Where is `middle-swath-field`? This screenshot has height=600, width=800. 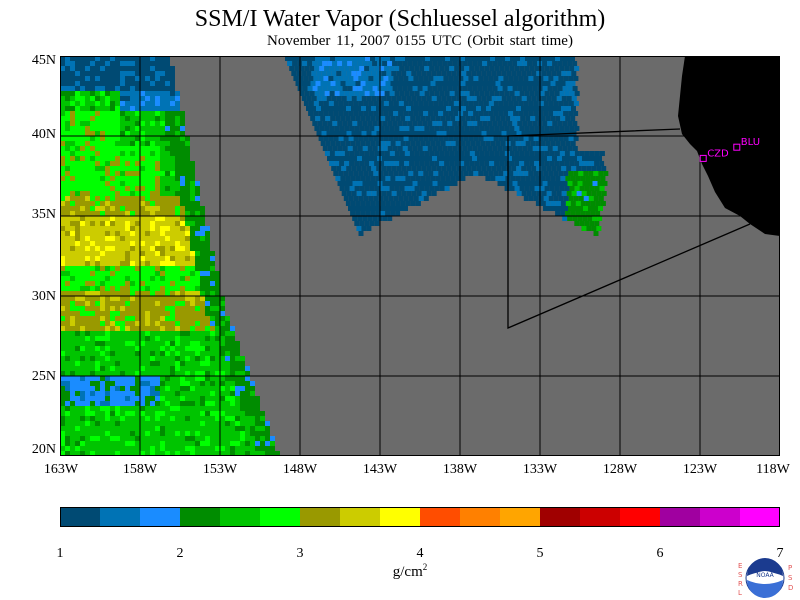
middle-swath-field is located at coordinates (447, 146).